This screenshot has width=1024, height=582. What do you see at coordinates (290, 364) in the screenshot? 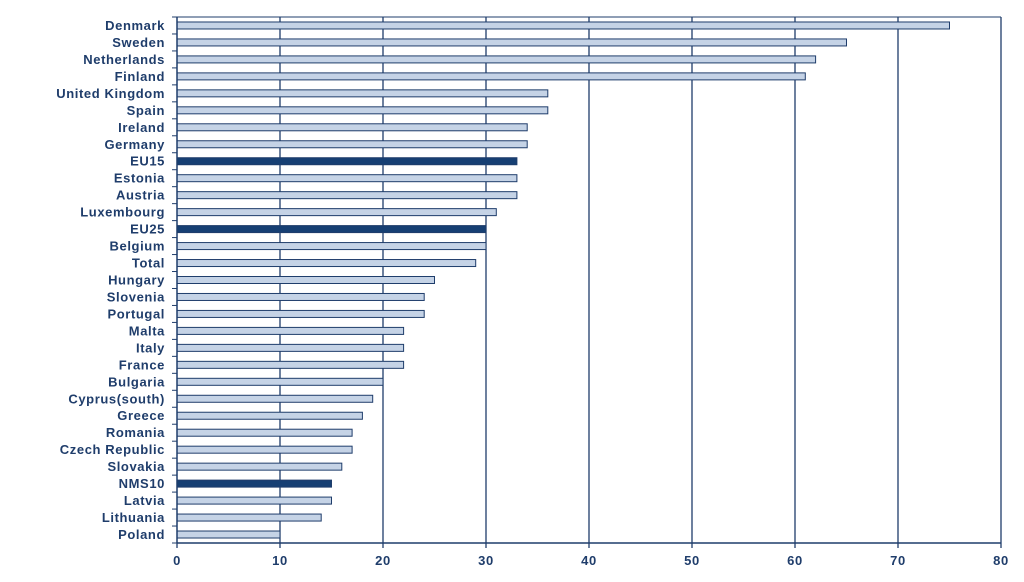
I see `bar-france` at bounding box center [290, 364].